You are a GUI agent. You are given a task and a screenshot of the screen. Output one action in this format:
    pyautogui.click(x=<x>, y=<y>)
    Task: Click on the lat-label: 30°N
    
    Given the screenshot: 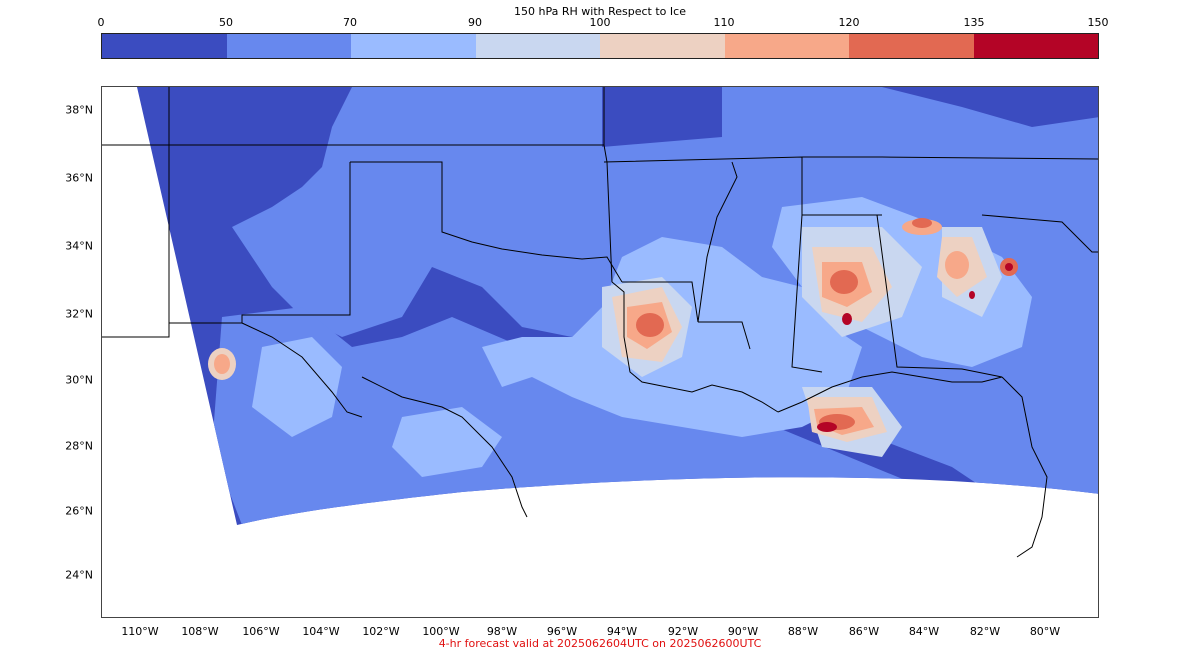 What is the action you would take?
    pyautogui.click(x=79, y=380)
    